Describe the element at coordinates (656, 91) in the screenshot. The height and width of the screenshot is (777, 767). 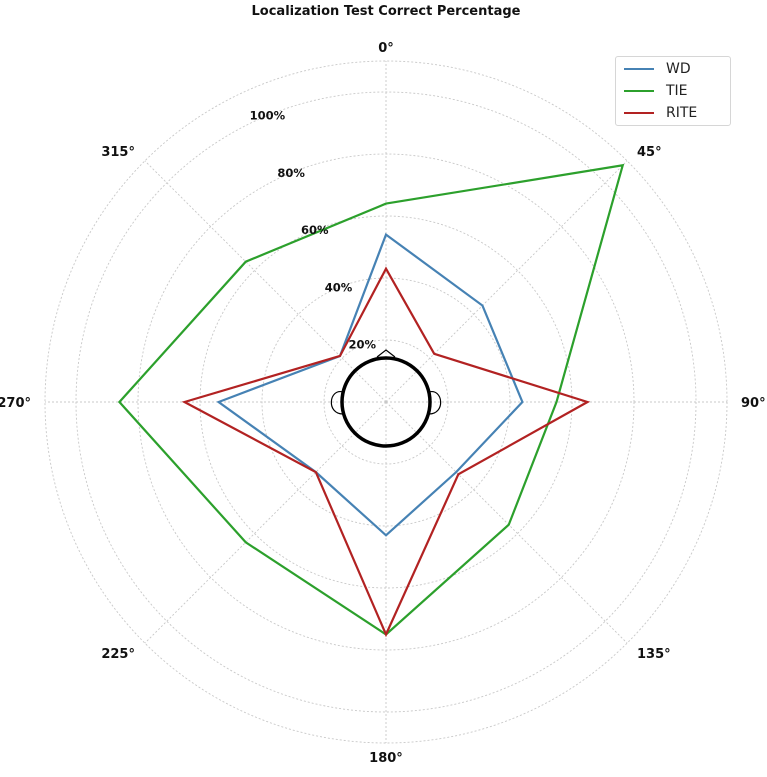
I see `legend-entry-tie: TIE` at that location.